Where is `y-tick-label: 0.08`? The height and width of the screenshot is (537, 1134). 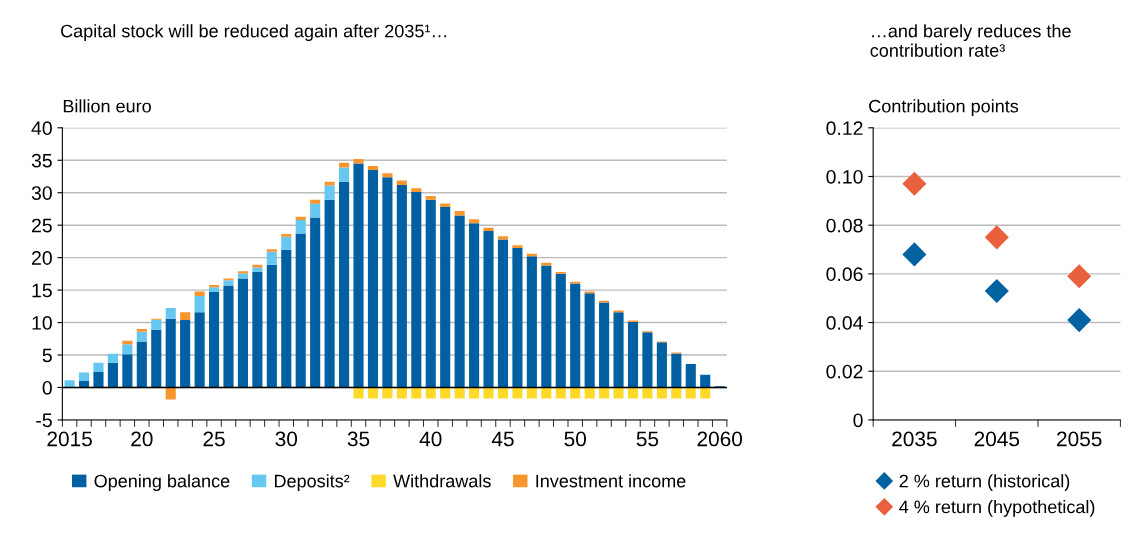 y-tick-label: 0.08 is located at coordinates (844, 225).